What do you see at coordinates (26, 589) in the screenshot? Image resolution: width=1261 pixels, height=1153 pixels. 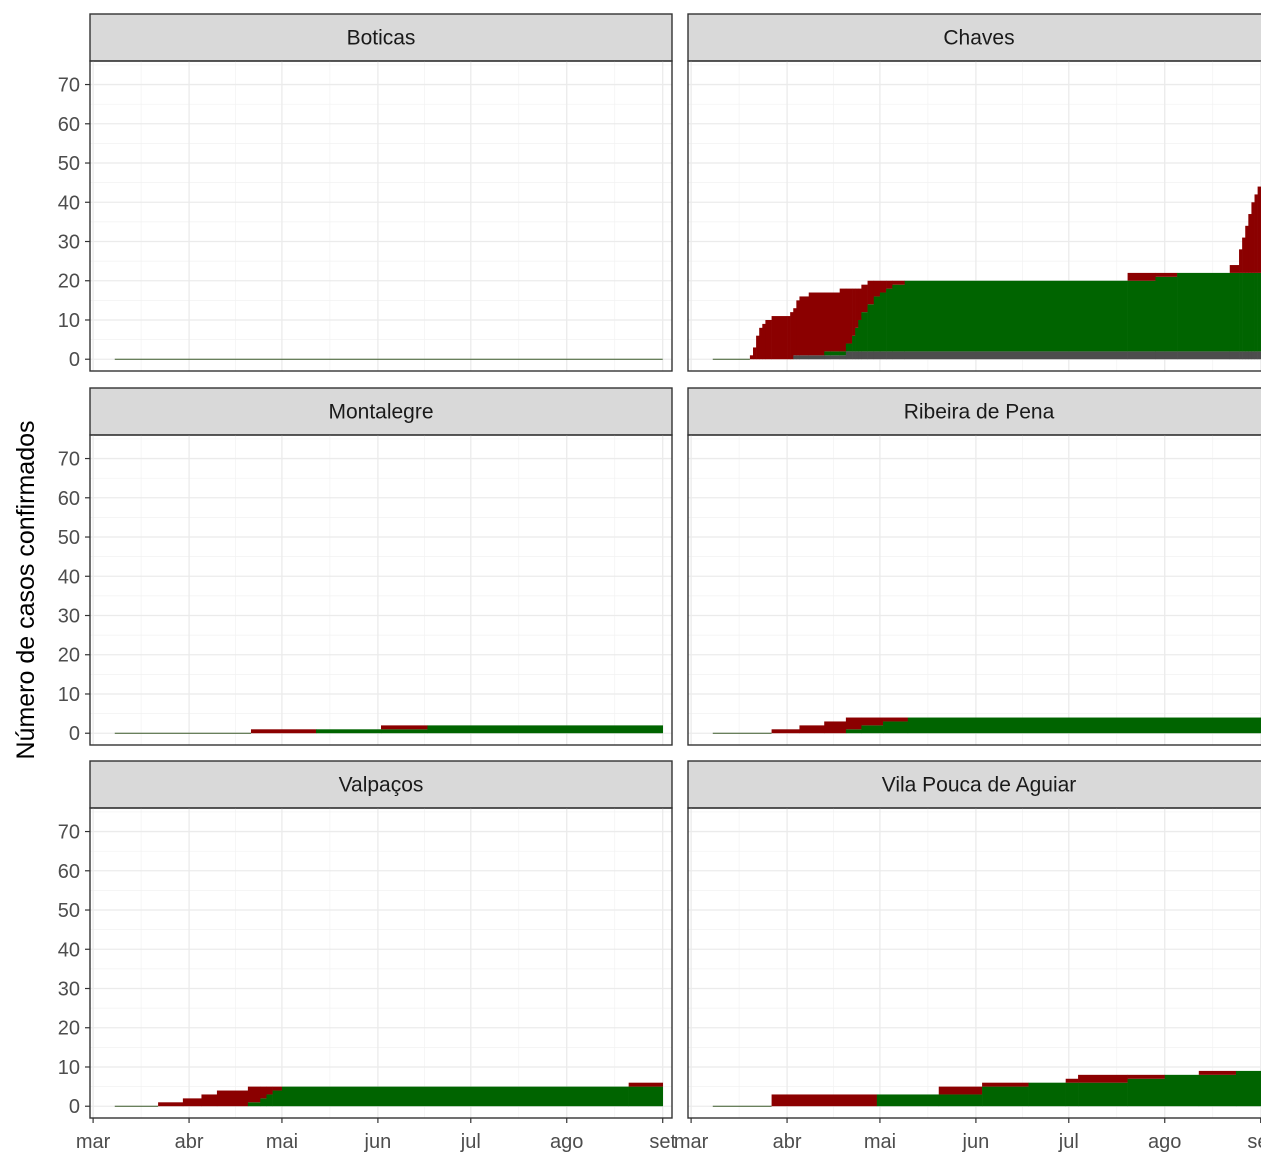 I see `y-axis-title: Número de casos confirmados` at bounding box center [26, 589].